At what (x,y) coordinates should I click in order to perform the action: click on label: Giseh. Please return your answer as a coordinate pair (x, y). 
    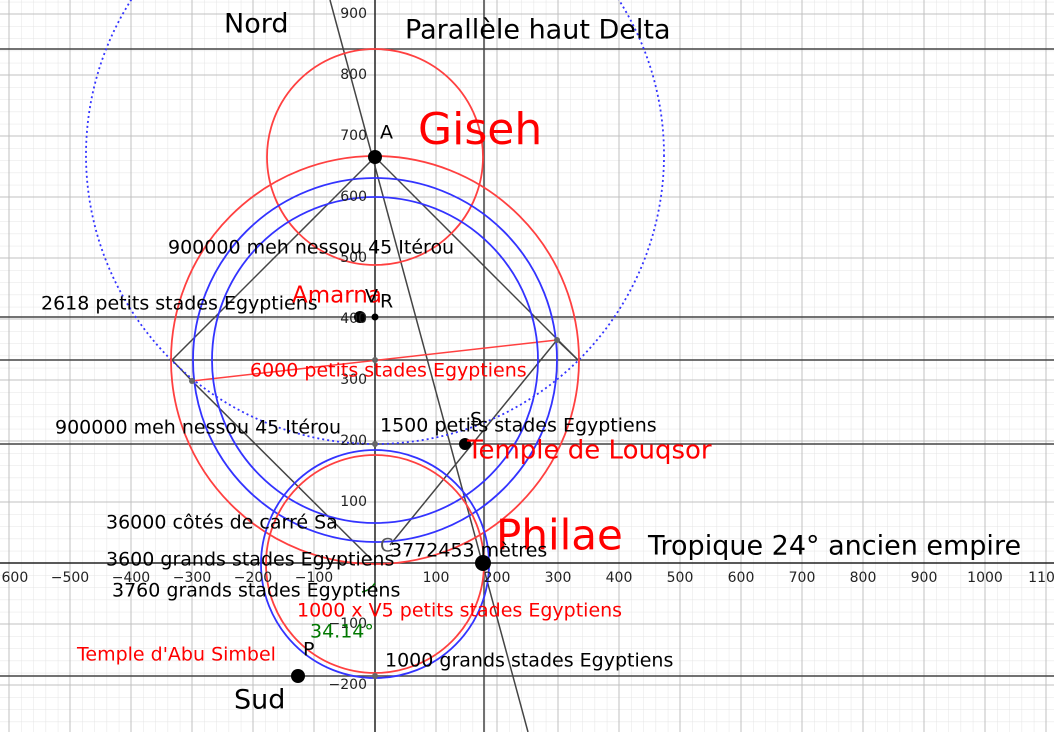
    Looking at the image, I should click on (480, 129).